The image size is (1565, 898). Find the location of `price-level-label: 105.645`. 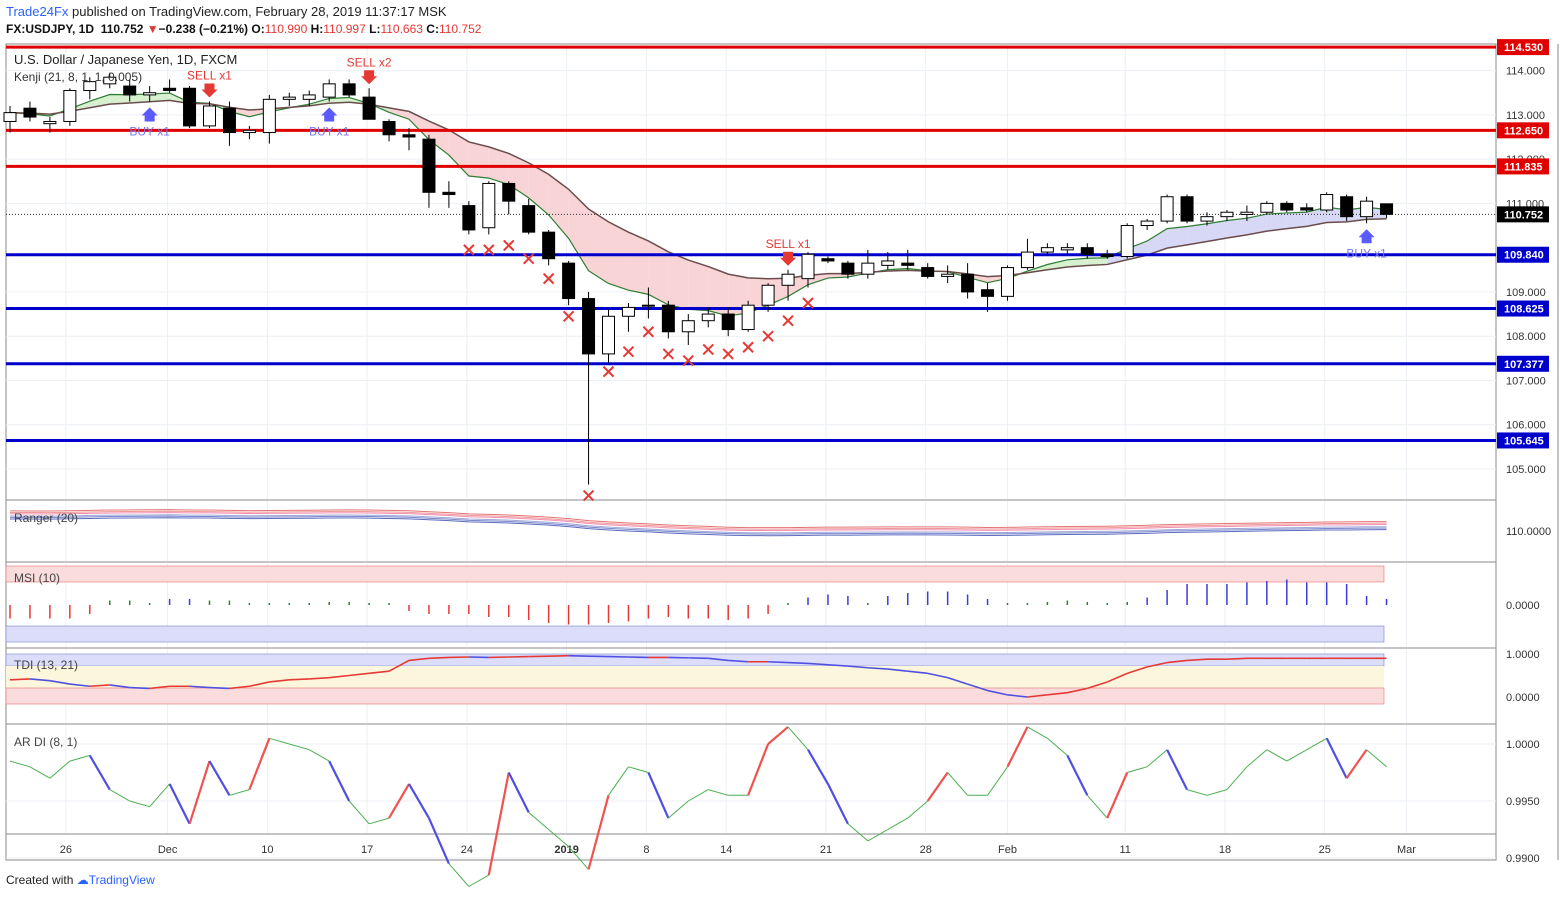

price-level-label: 105.645 is located at coordinates (1524, 441).